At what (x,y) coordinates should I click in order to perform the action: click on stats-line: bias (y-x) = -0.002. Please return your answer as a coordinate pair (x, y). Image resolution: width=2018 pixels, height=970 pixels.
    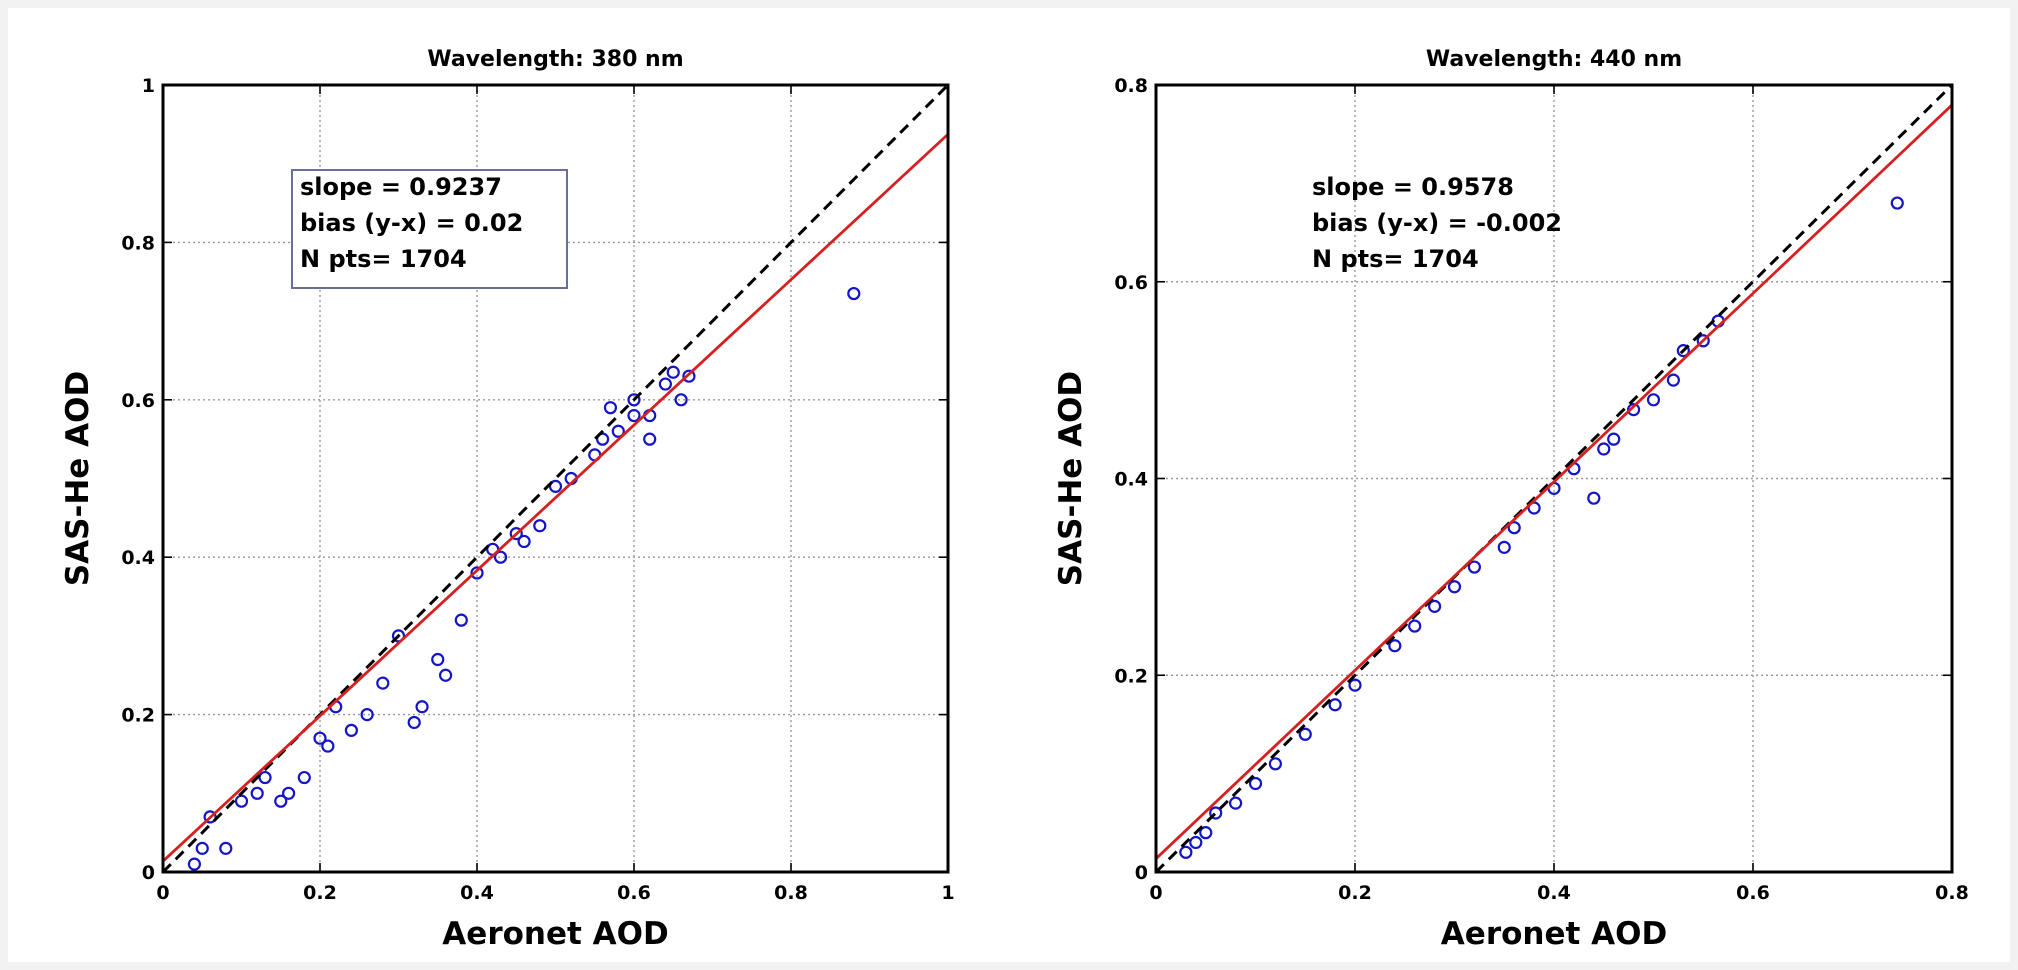
    Looking at the image, I should click on (1437, 223).